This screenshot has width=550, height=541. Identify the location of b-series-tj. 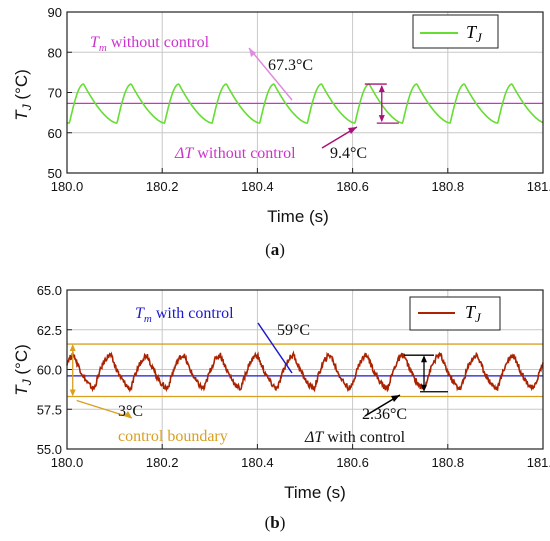
(305, 371).